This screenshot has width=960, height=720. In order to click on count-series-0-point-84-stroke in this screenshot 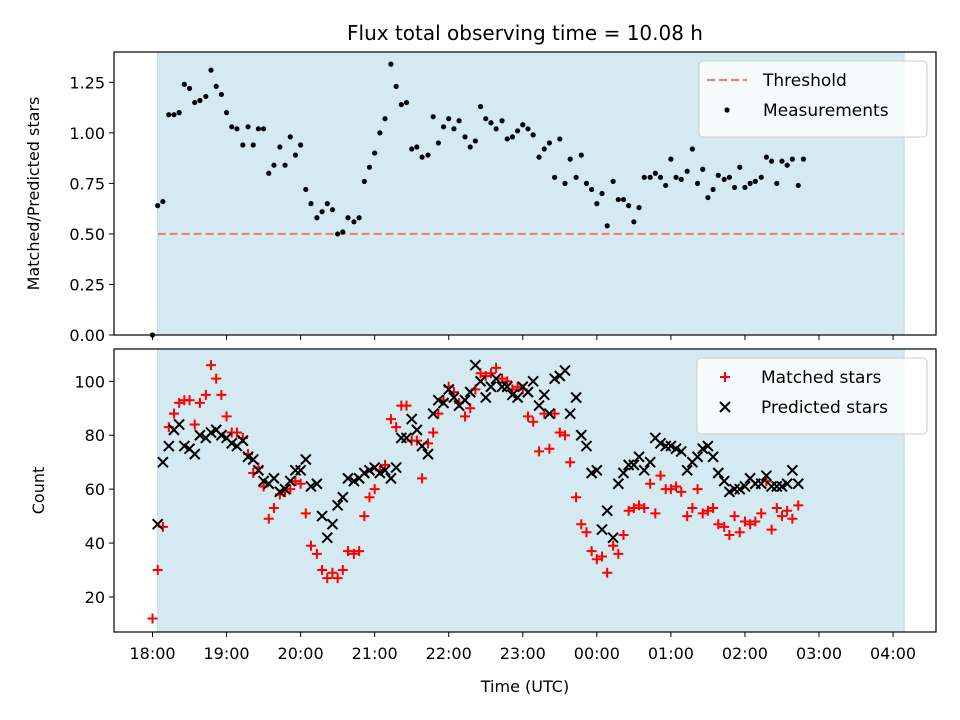, I will do `click(596, 559)`.